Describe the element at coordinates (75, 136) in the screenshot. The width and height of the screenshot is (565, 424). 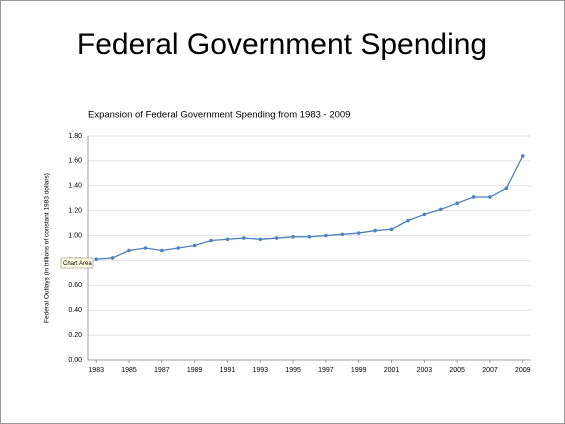
I see `y-tick-label: 1.80` at that location.